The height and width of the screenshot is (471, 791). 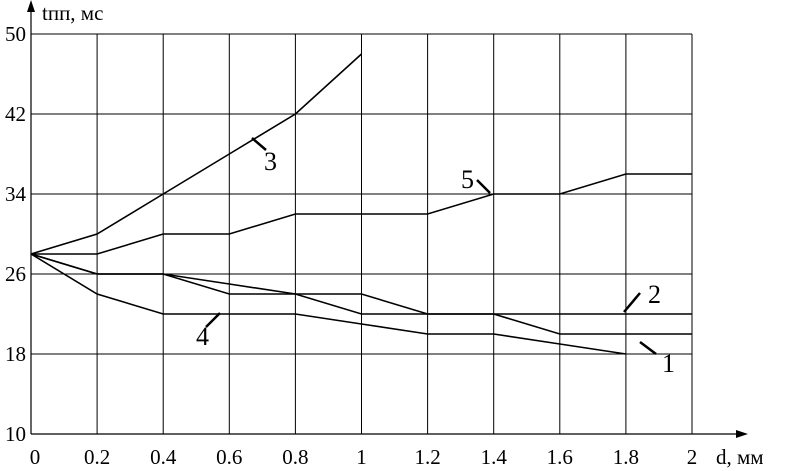 I want to click on y-tick-label: 18, so click(x=15, y=354).